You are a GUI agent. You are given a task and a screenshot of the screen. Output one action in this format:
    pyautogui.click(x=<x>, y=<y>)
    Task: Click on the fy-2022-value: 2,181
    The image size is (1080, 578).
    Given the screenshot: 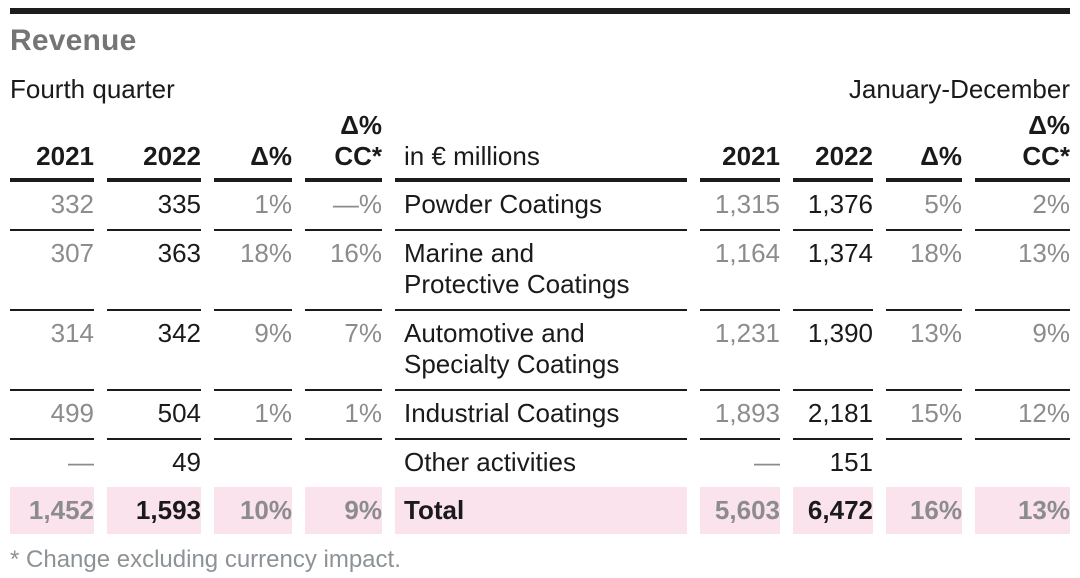 What is the action you would take?
    pyautogui.click(x=833, y=415)
    